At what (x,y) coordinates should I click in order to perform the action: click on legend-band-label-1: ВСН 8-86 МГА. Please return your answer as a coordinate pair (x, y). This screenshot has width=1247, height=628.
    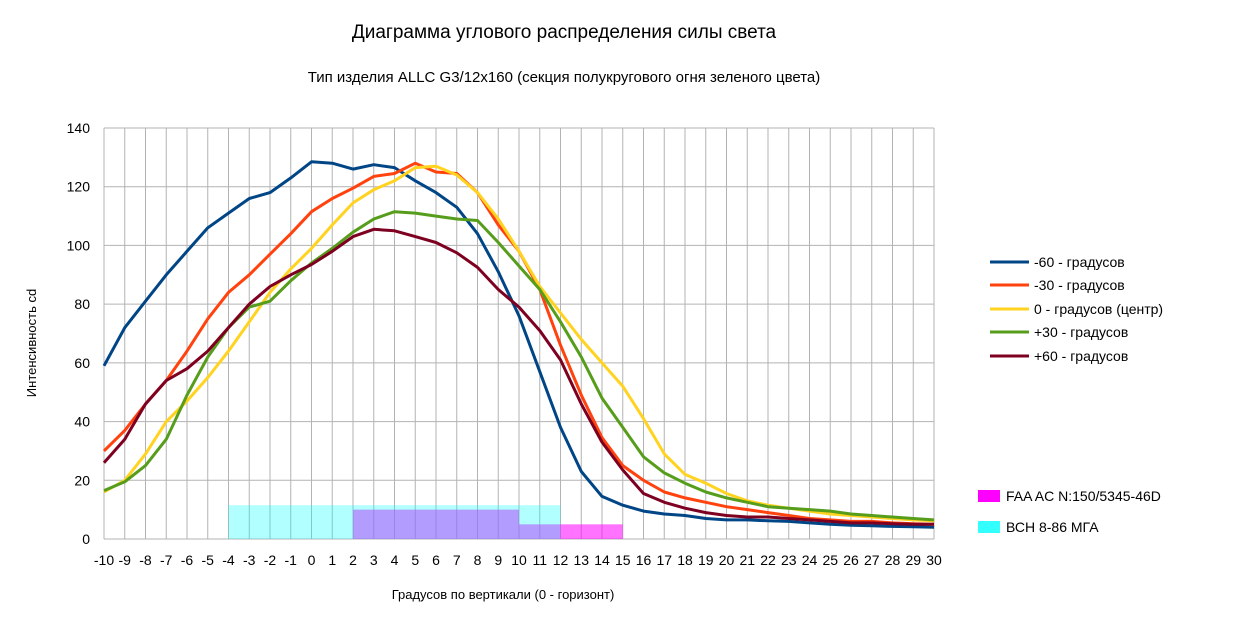
    Looking at the image, I should click on (1052, 527).